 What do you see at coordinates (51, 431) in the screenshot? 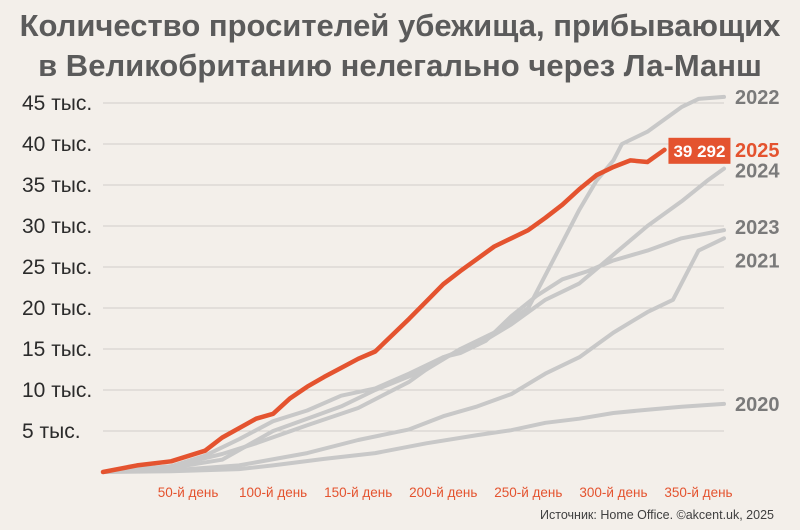
I see `y-tick-label: 5 тыс.` at bounding box center [51, 431].